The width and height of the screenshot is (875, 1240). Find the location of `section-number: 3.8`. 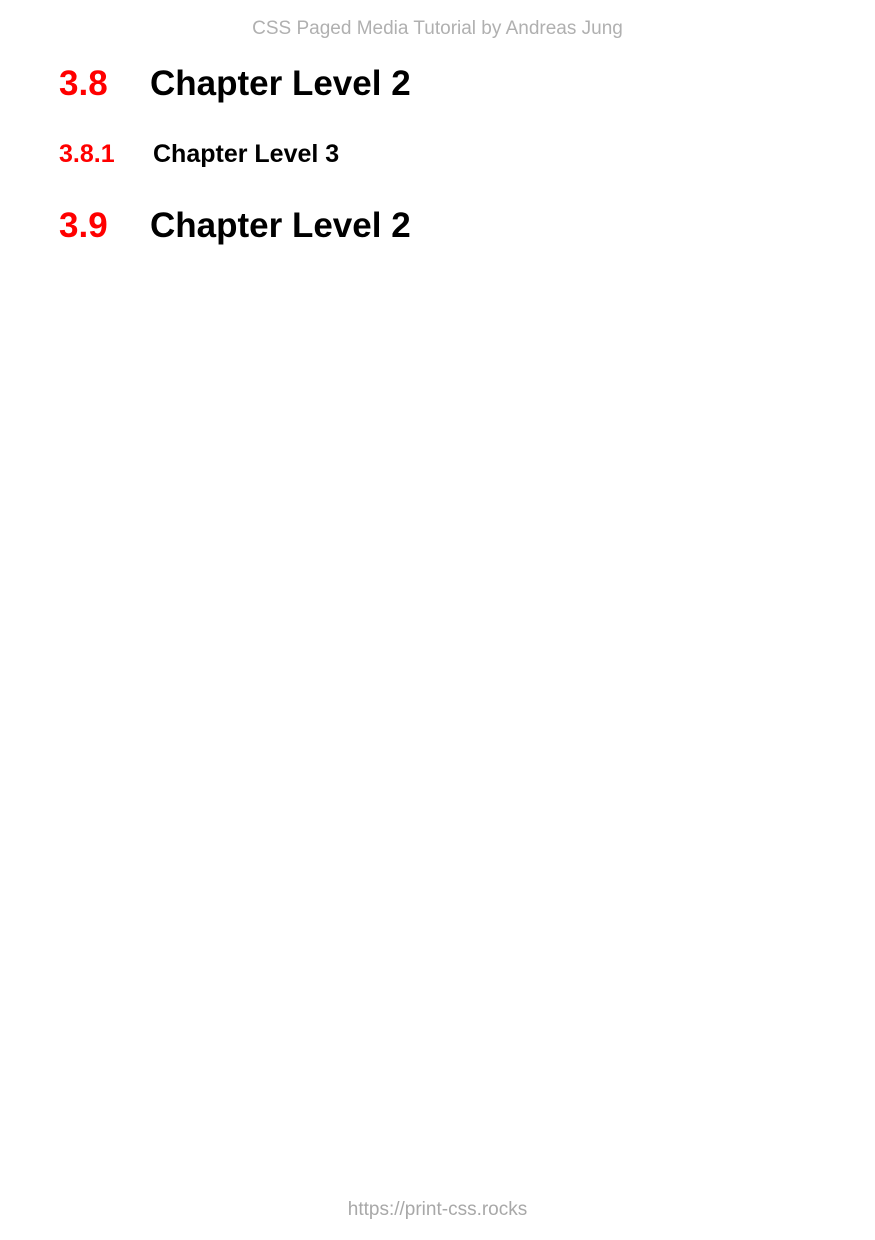

section-number: 3.8 is located at coordinates (83, 83).